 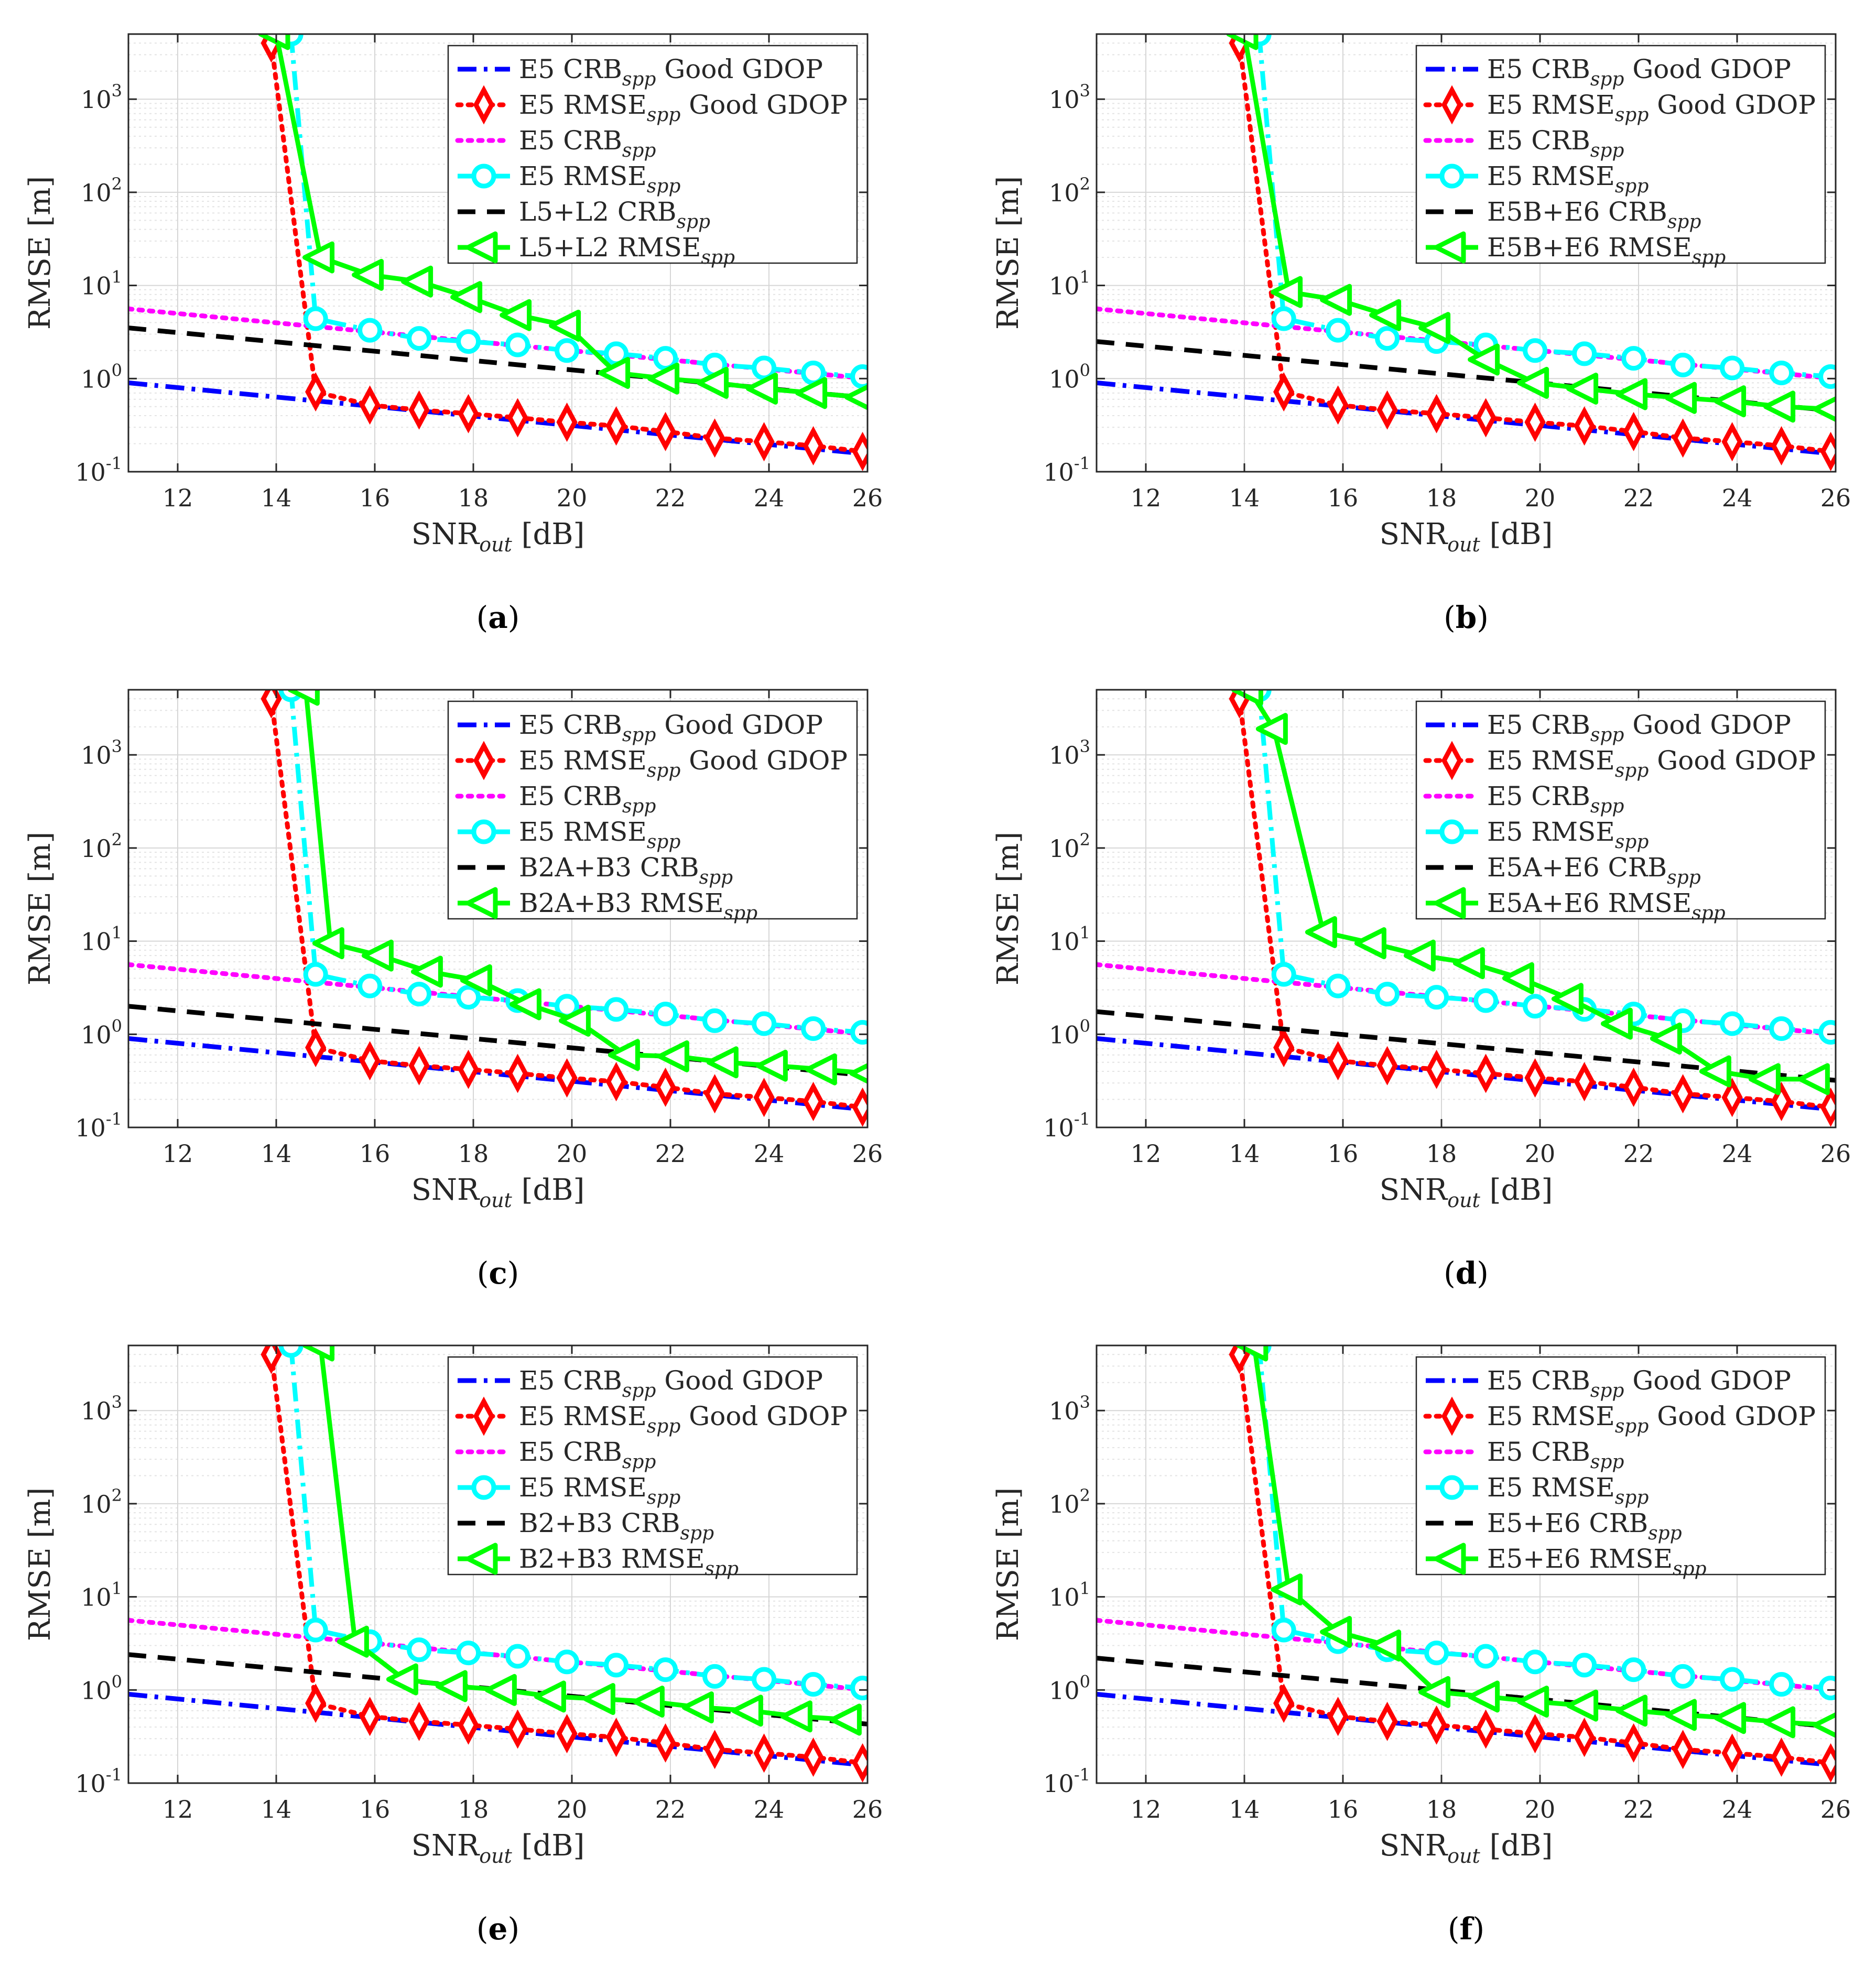 What do you see at coordinates (1540, 498) in the screenshot?
I see `x-tick-label: 20` at bounding box center [1540, 498].